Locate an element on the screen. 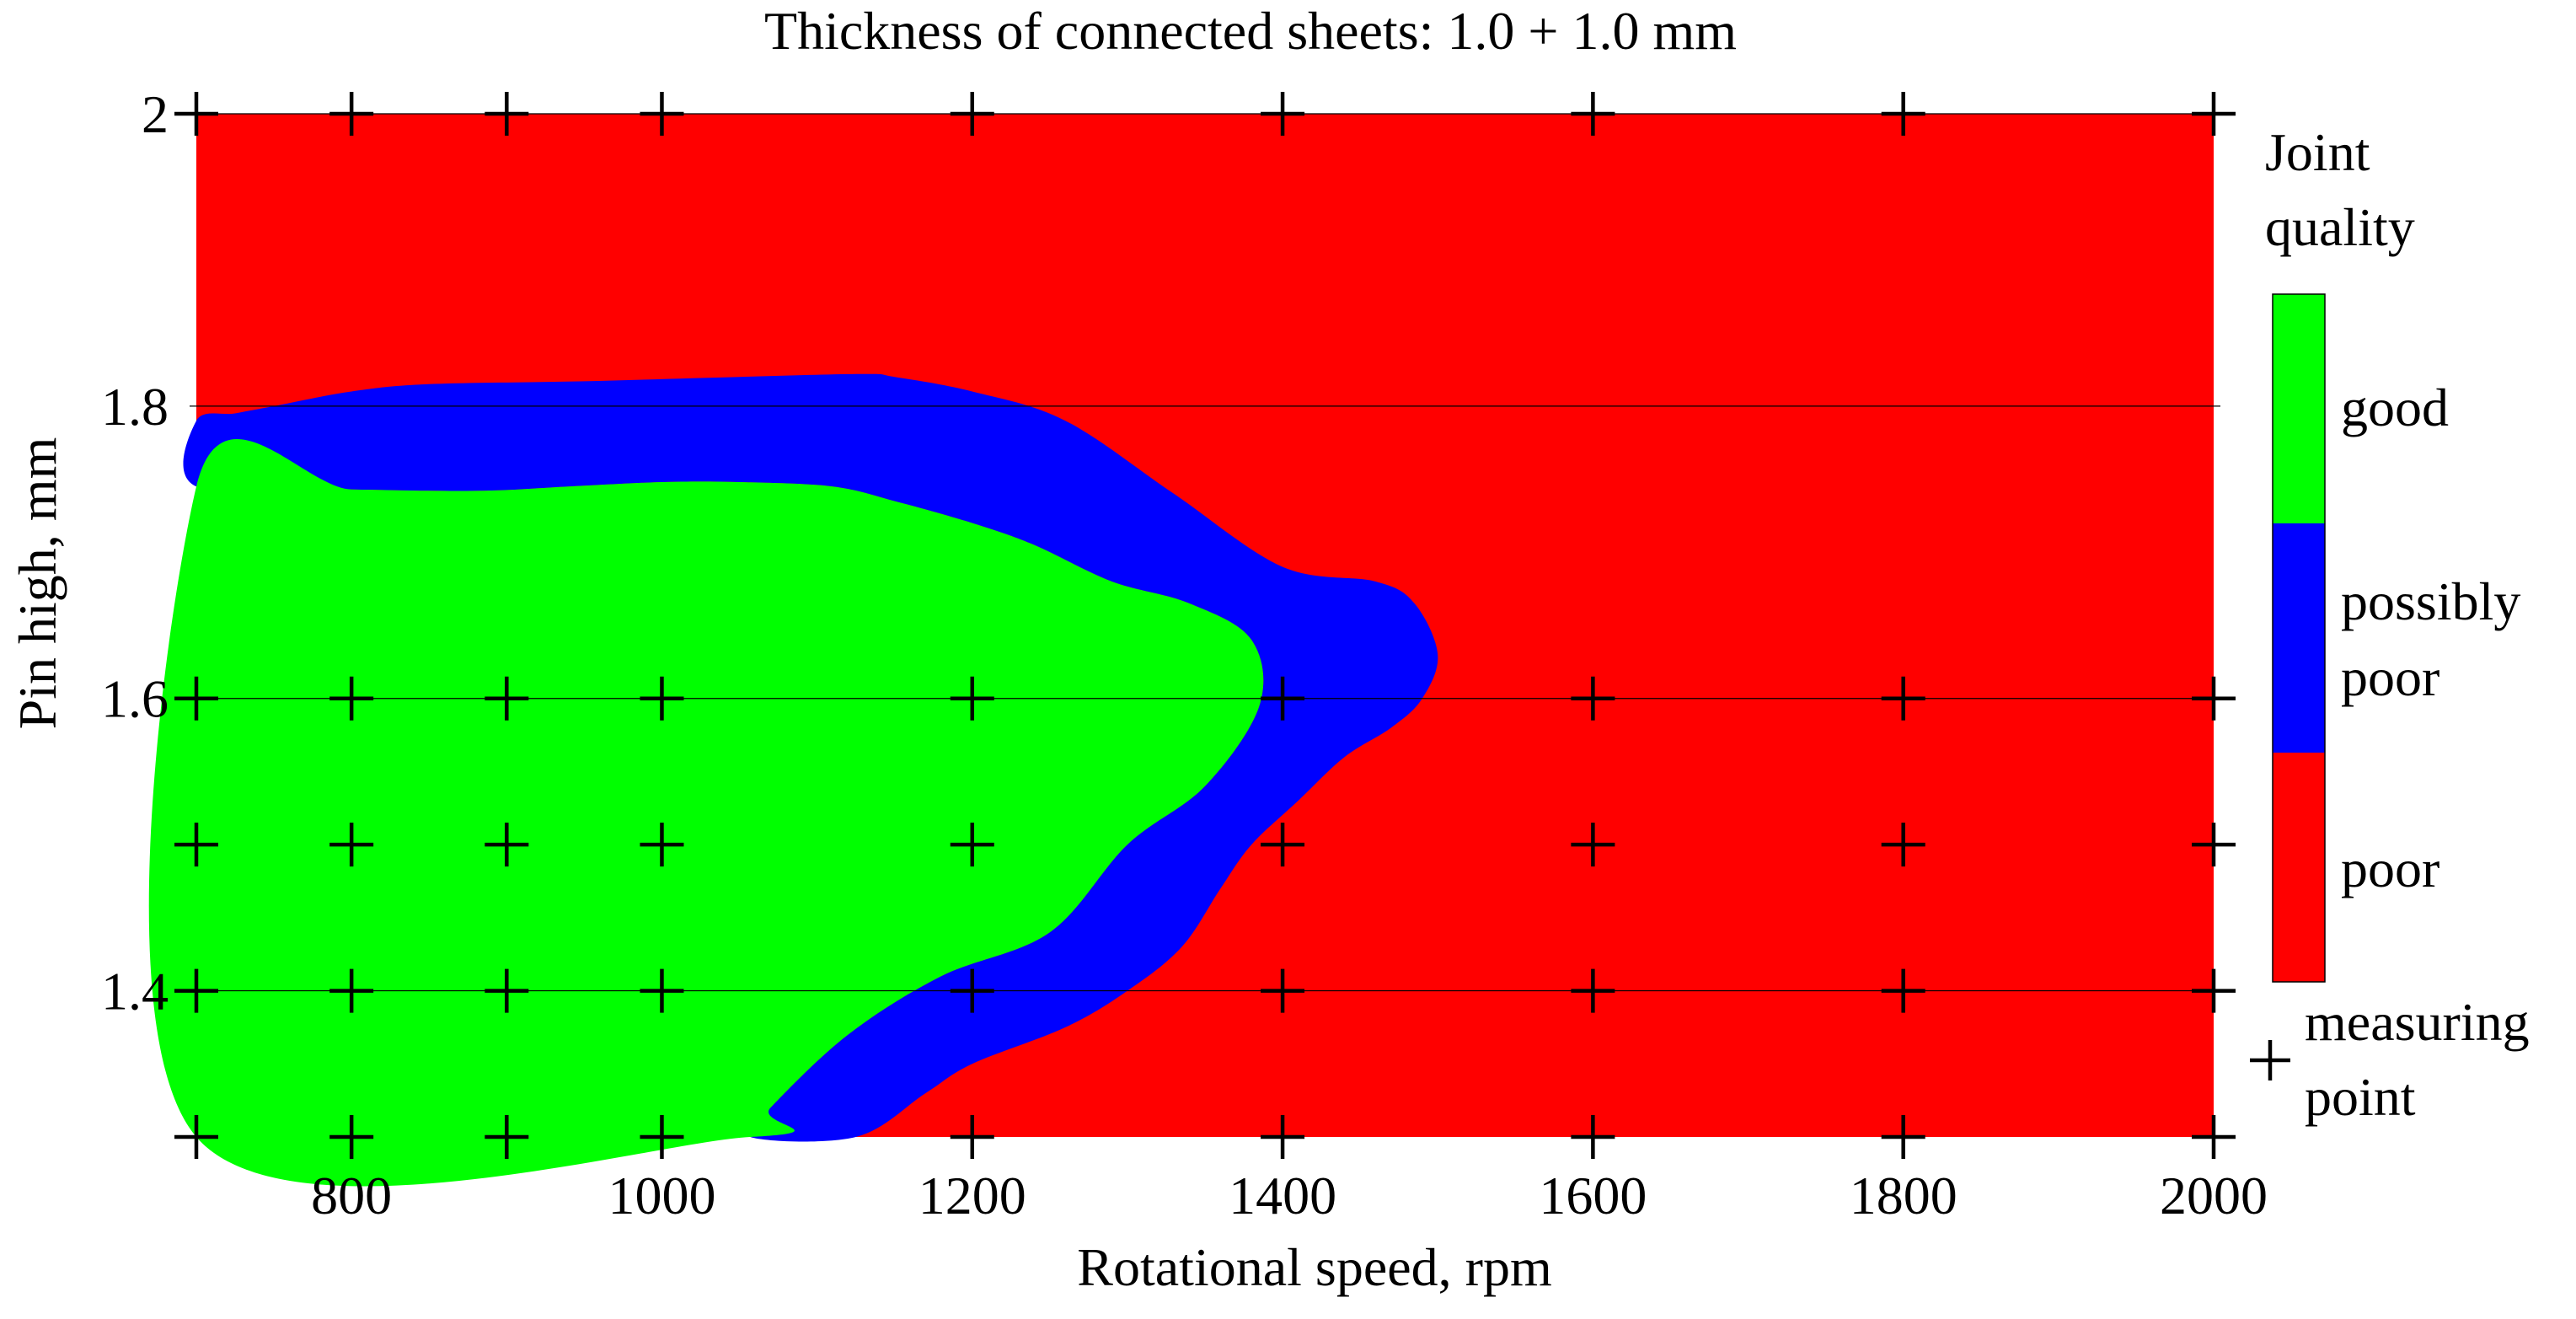  x-tick-label: 1600 is located at coordinates (1593, 1195).